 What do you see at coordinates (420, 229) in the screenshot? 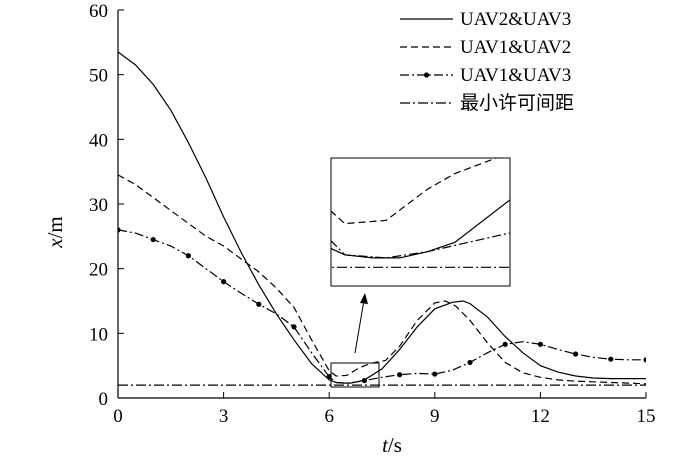
I see `inset-series-1-line` at bounding box center [420, 229].